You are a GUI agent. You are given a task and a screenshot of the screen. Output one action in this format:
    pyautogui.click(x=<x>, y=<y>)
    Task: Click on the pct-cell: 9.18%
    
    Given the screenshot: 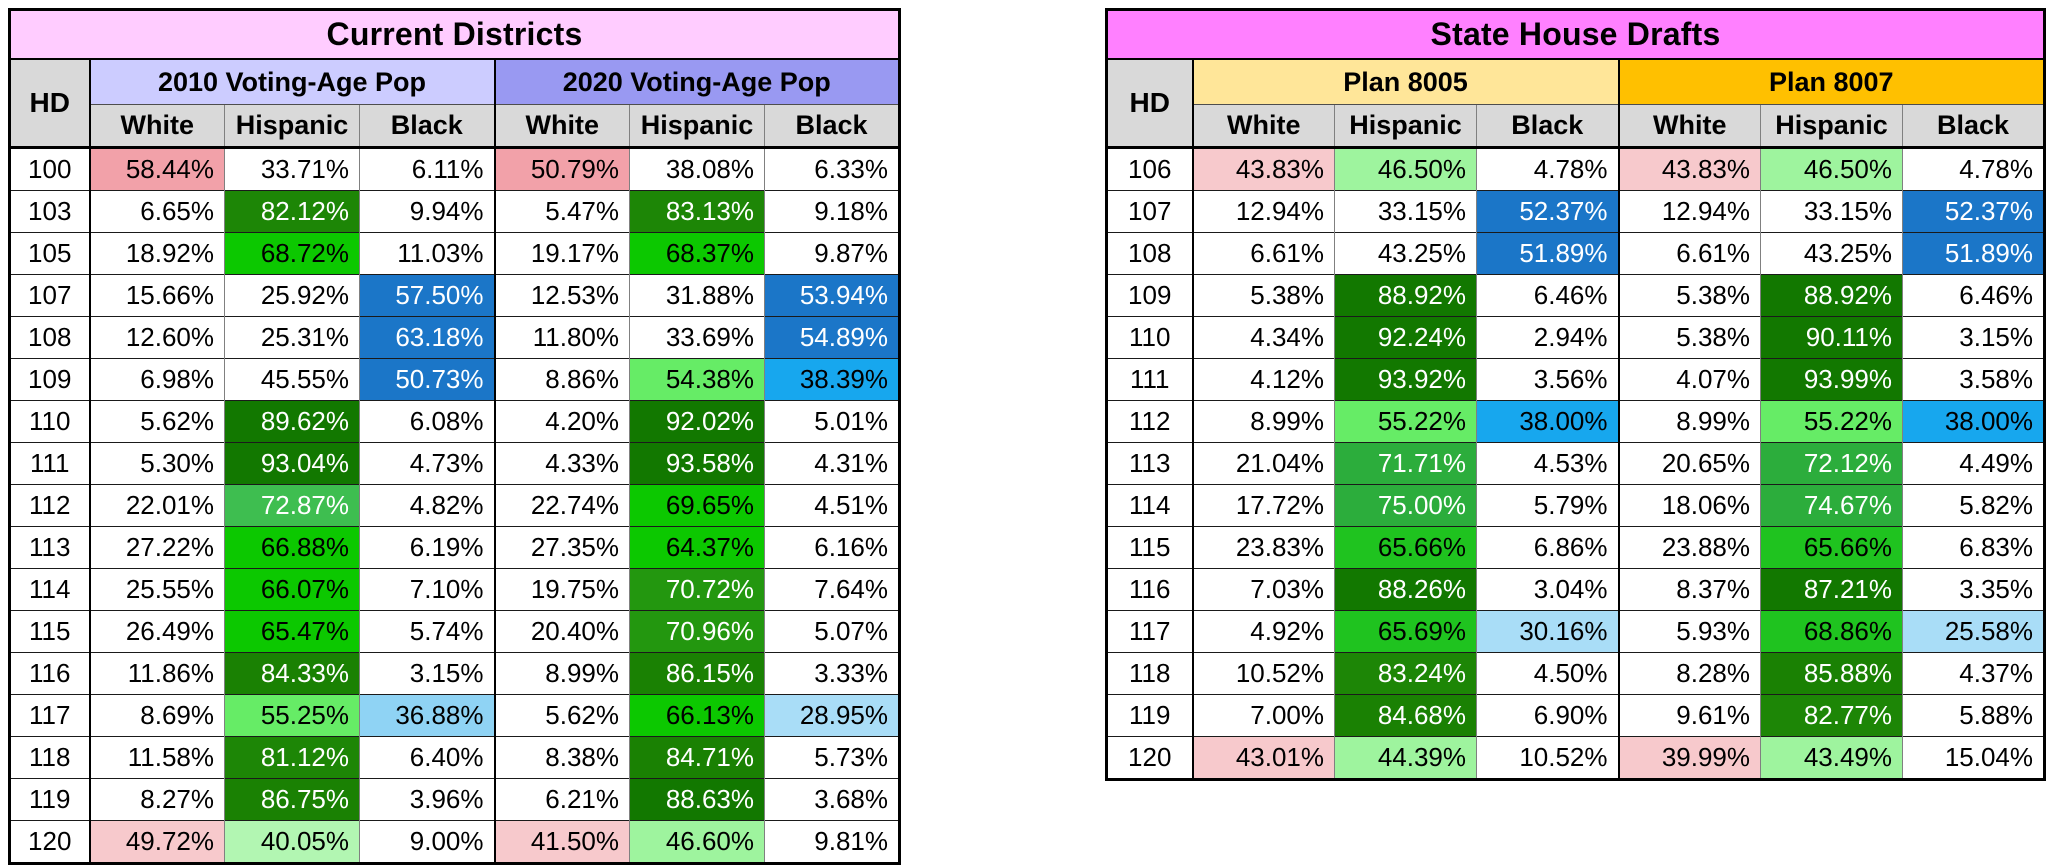 What is the action you would take?
    pyautogui.click(x=832, y=211)
    